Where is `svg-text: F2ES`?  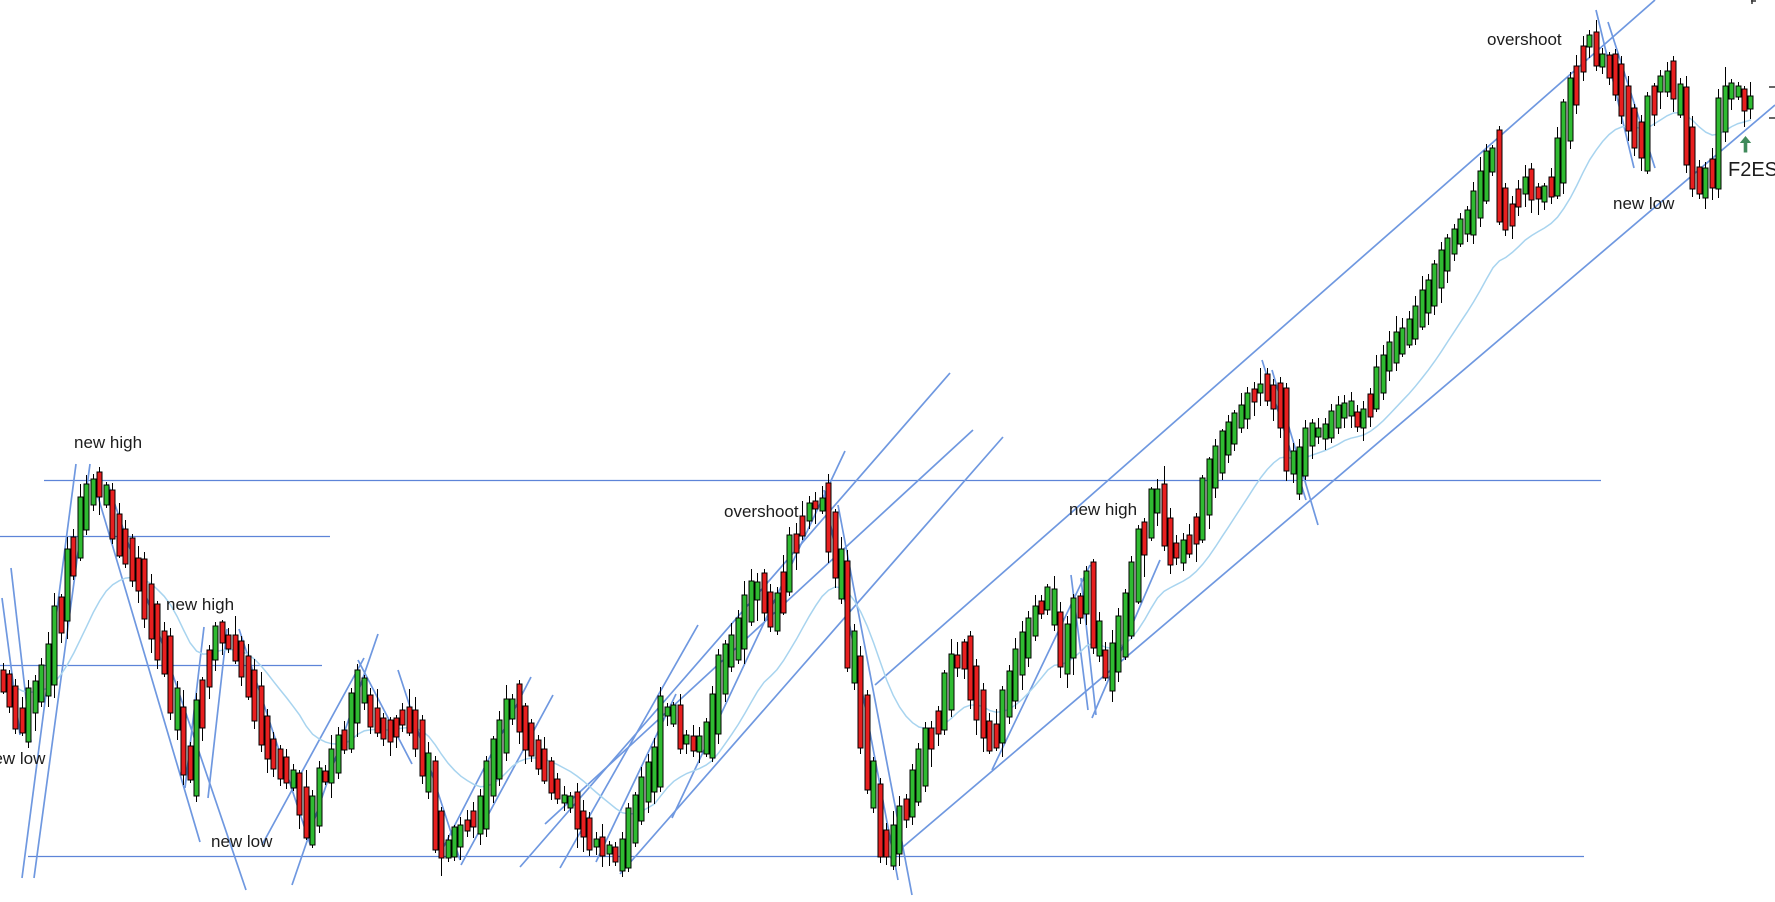 svg-text: F2ES is located at coordinates (1751, 170).